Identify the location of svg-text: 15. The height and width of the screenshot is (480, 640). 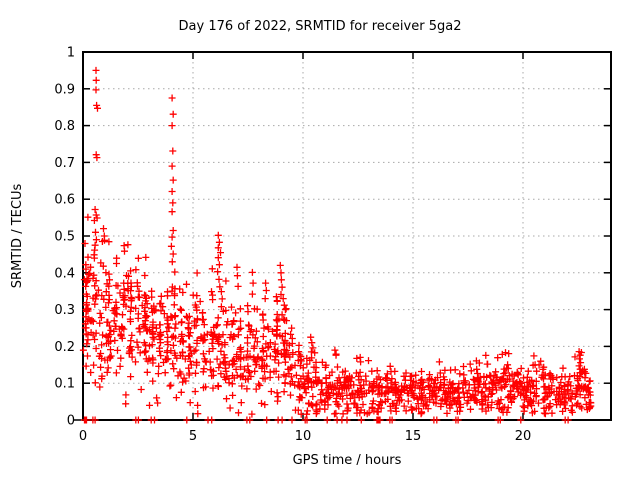
(413, 436).